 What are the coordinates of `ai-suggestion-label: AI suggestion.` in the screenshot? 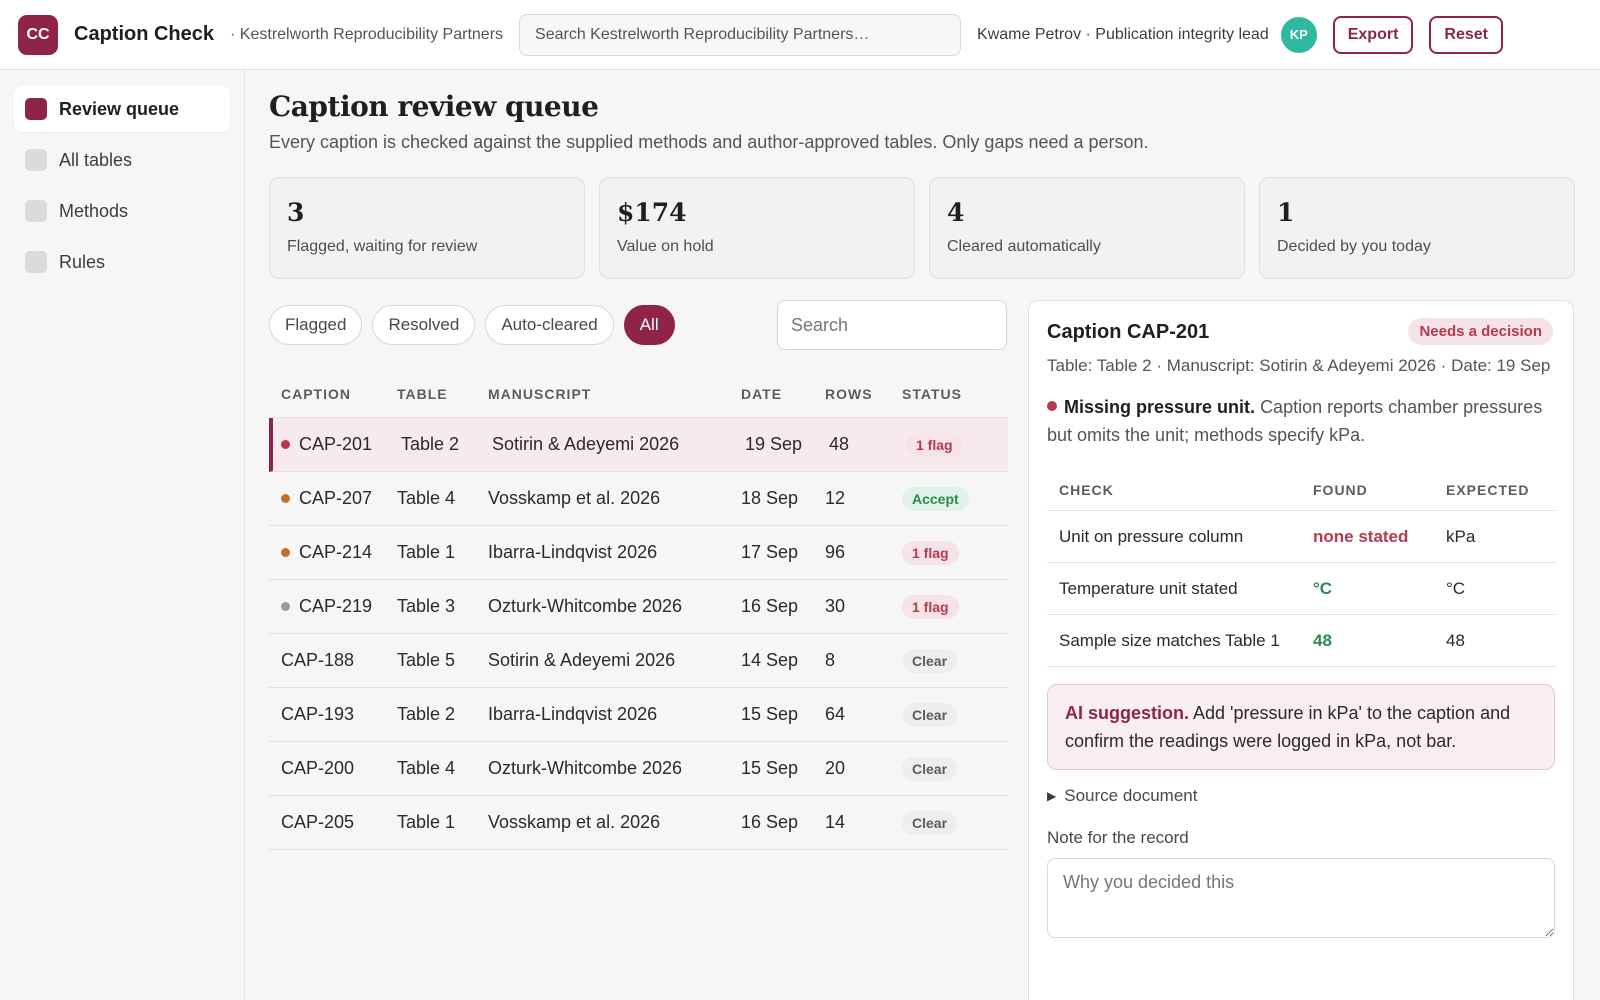 It's located at (1127, 713).